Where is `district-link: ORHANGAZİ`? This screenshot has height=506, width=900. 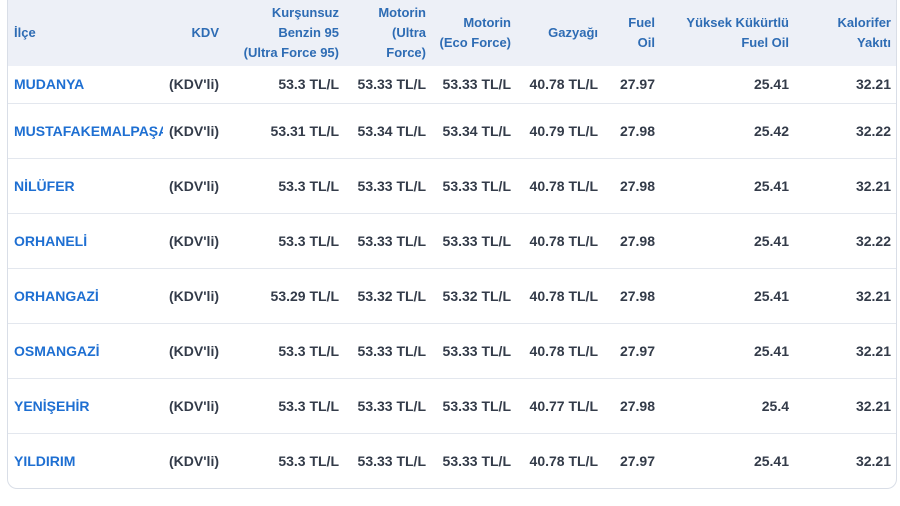 district-link: ORHANGAZİ is located at coordinates (85, 295).